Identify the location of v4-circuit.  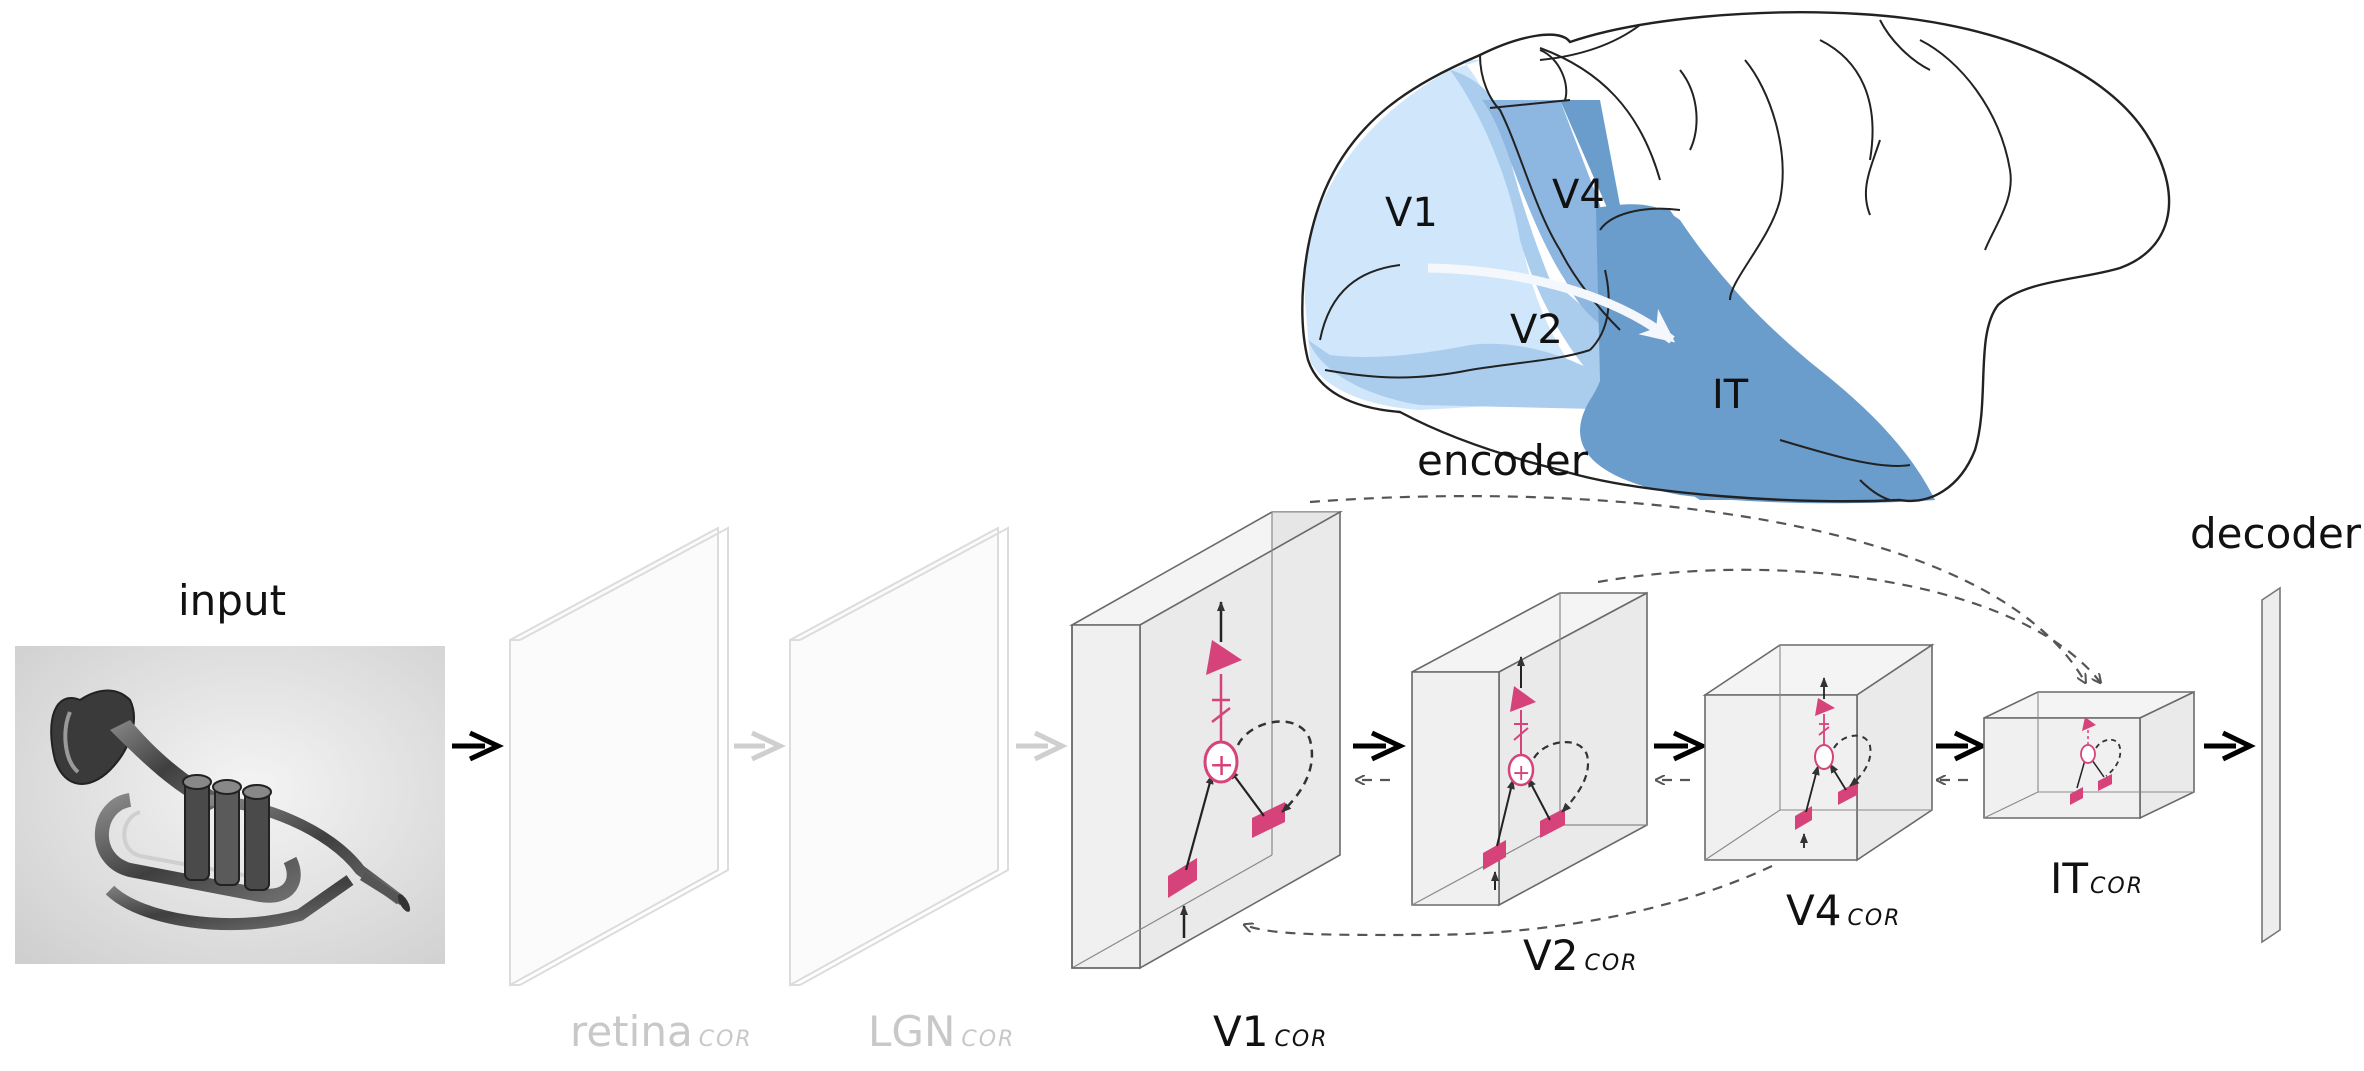
(1833, 762).